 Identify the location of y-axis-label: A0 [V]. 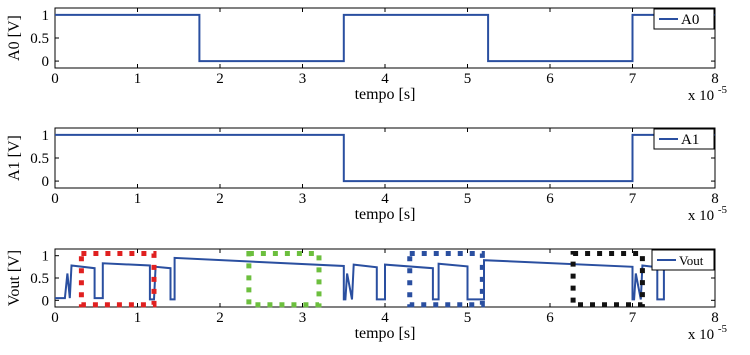
(14, 38).